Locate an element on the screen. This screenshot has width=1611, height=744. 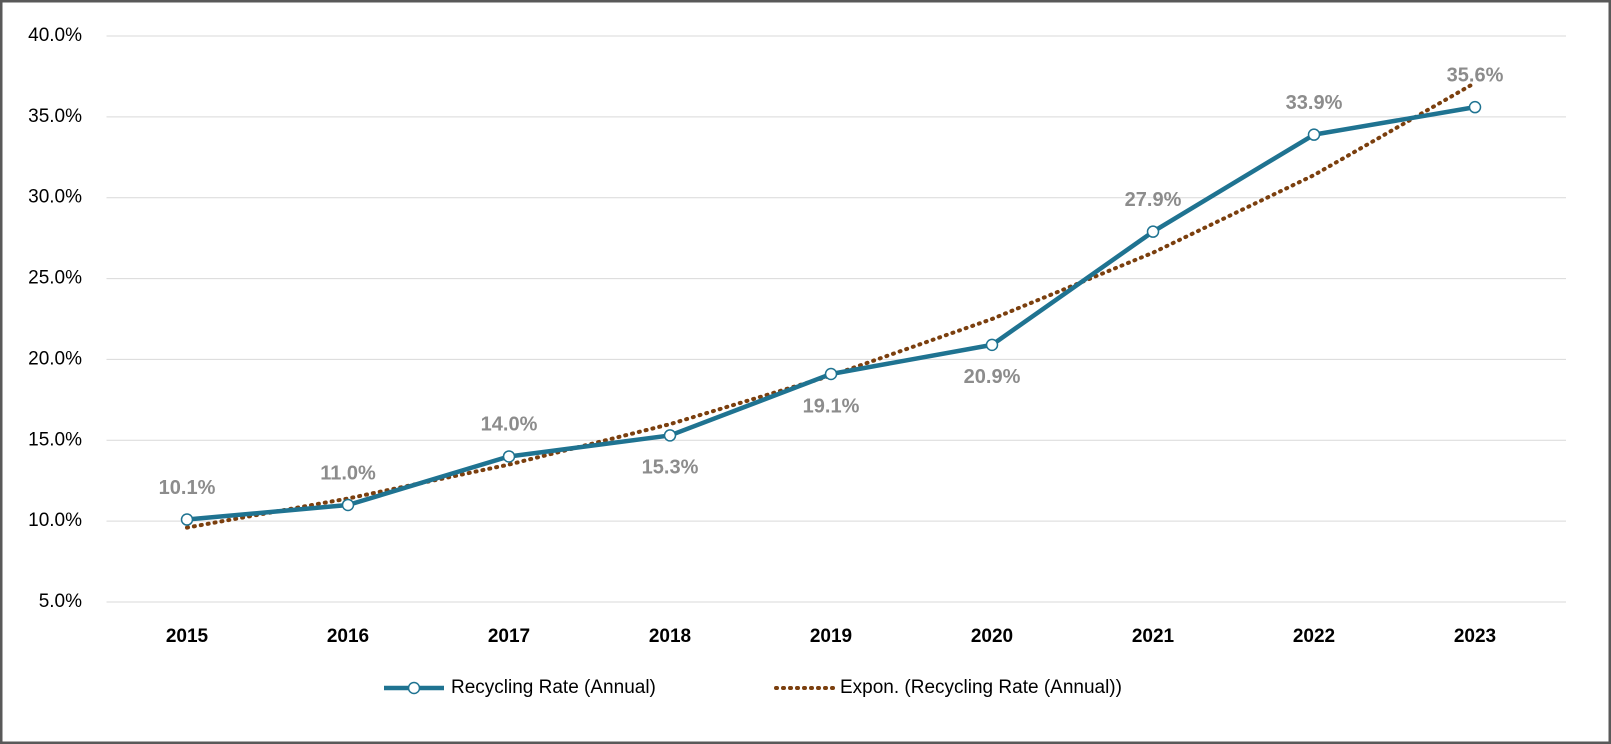
y-tick-label: 10.0% is located at coordinates (55, 520).